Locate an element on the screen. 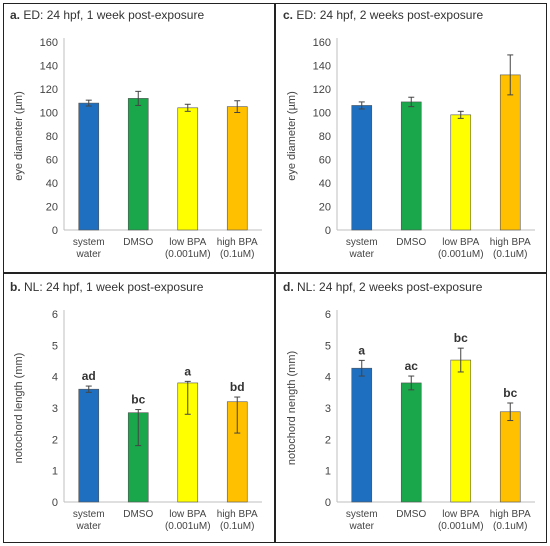 This screenshot has width=550, height=546. panel-letter: b. is located at coordinates (15, 287).